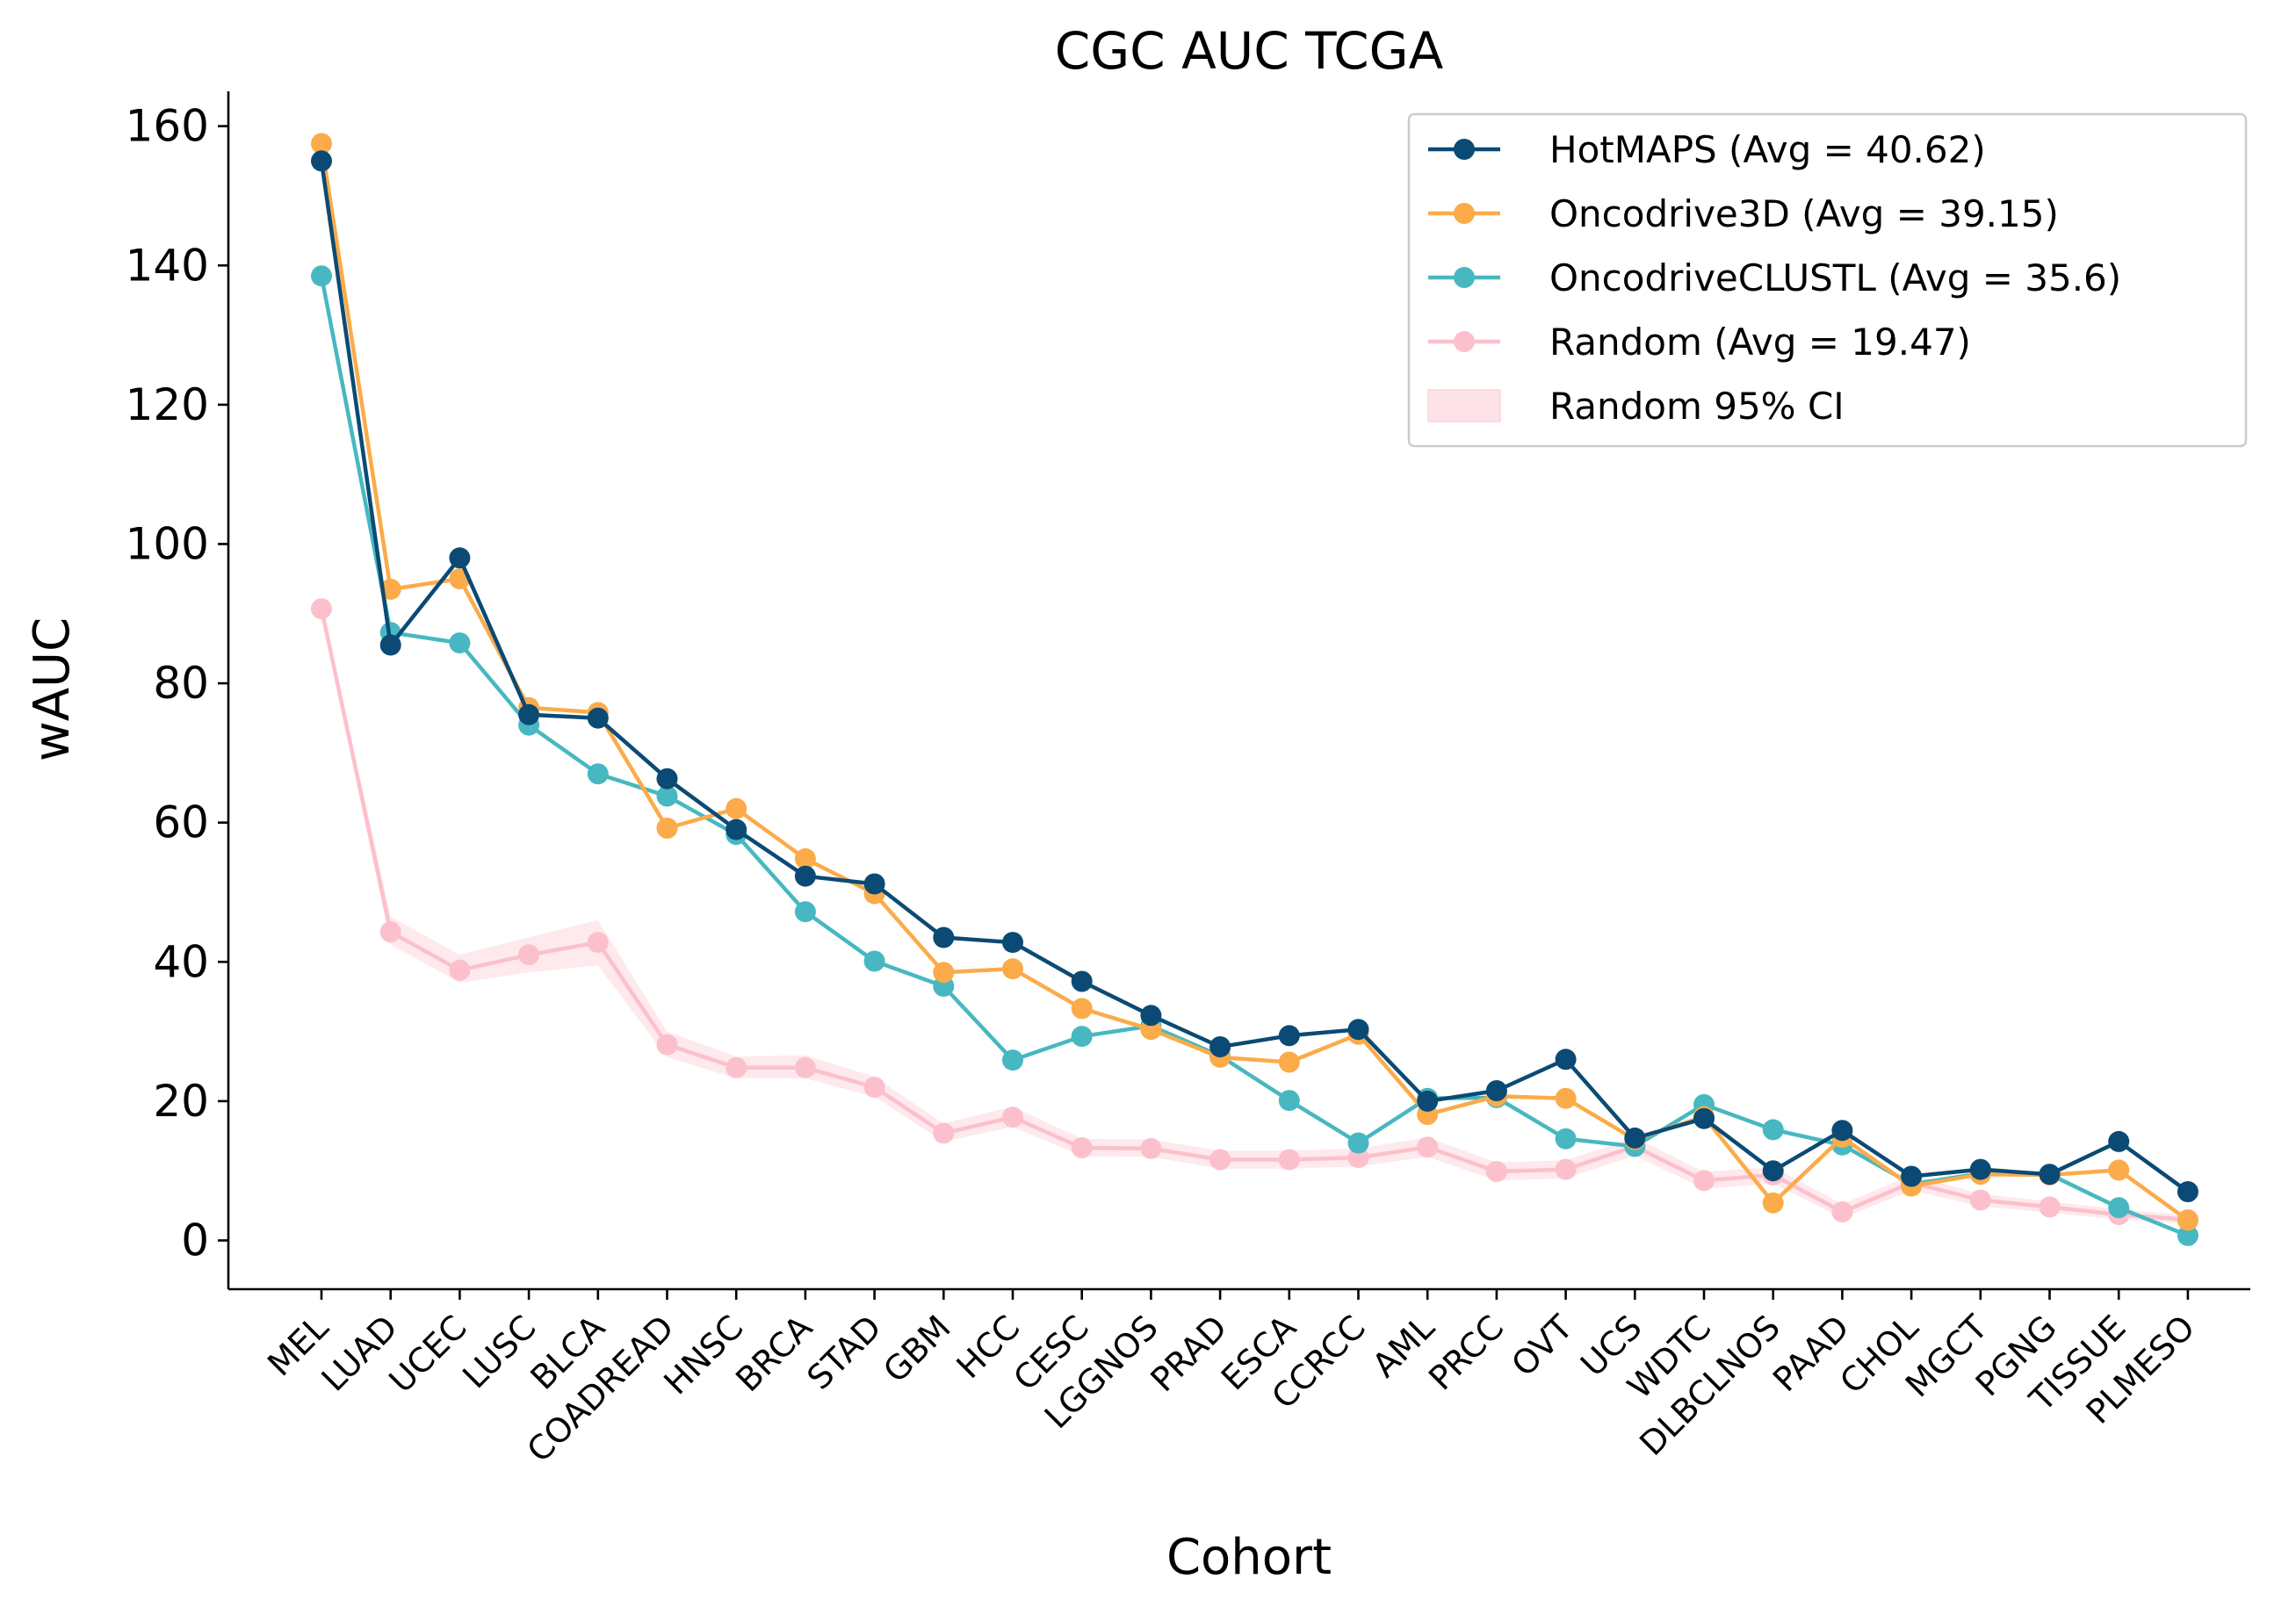 The height and width of the screenshot is (1615, 2296). What do you see at coordinates (181, 684) in the screenshot?
I see `y-tick-label: 80` at bounding box center [181, 684].